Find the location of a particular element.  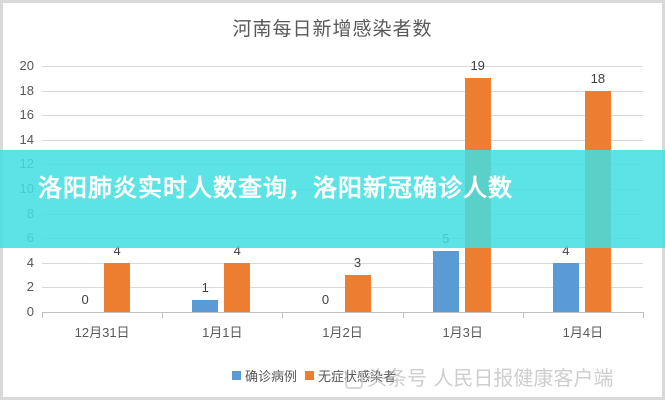

legend-swatch-confirmed is located at coordinates (236, 375).